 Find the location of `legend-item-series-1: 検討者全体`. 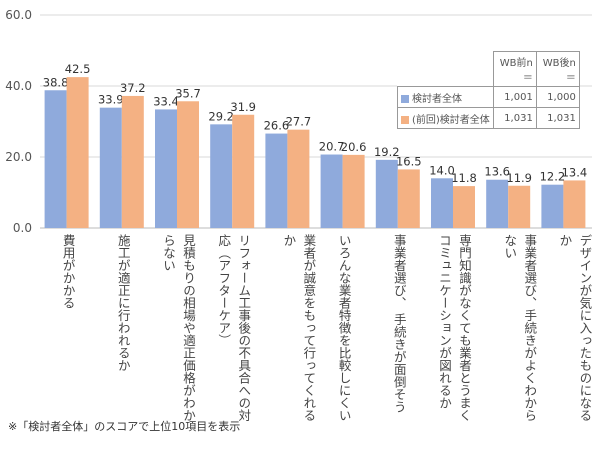

legend-item-series-1: 検討者全体 is located at coordinates (445, 97).